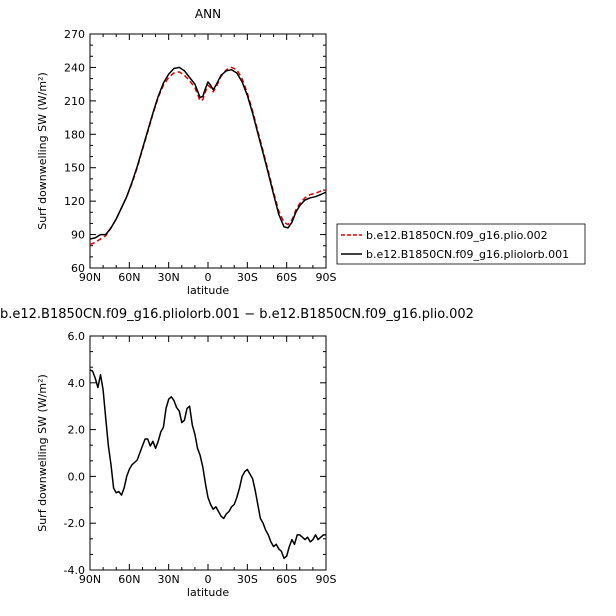 The height and width of the screenshot is (616, 616). What do you see at coordinates (78, 235) in the screenshot?
I see `y-tick-label: 90` at bounding box center [78, 235].